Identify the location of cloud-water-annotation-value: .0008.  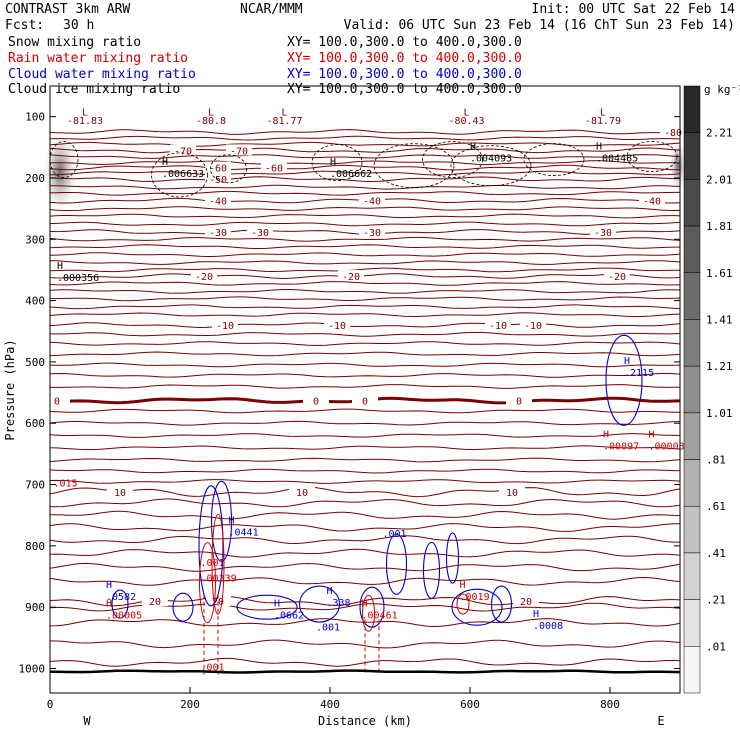
(548, 626).